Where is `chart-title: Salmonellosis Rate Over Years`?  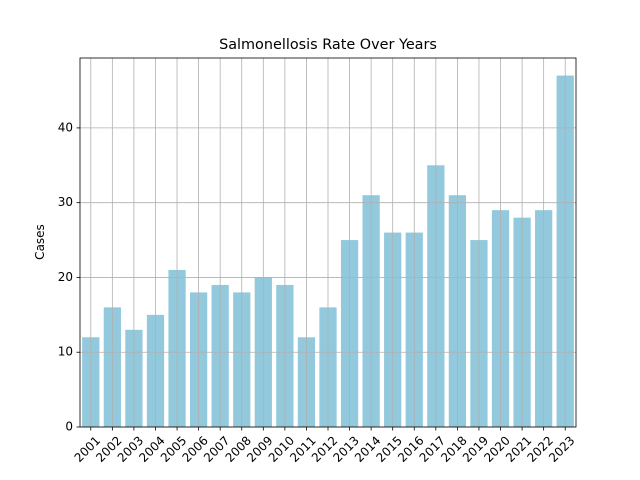 chart-title: Salmonellosis Rate Over Years is located at coordinates (328, 45).